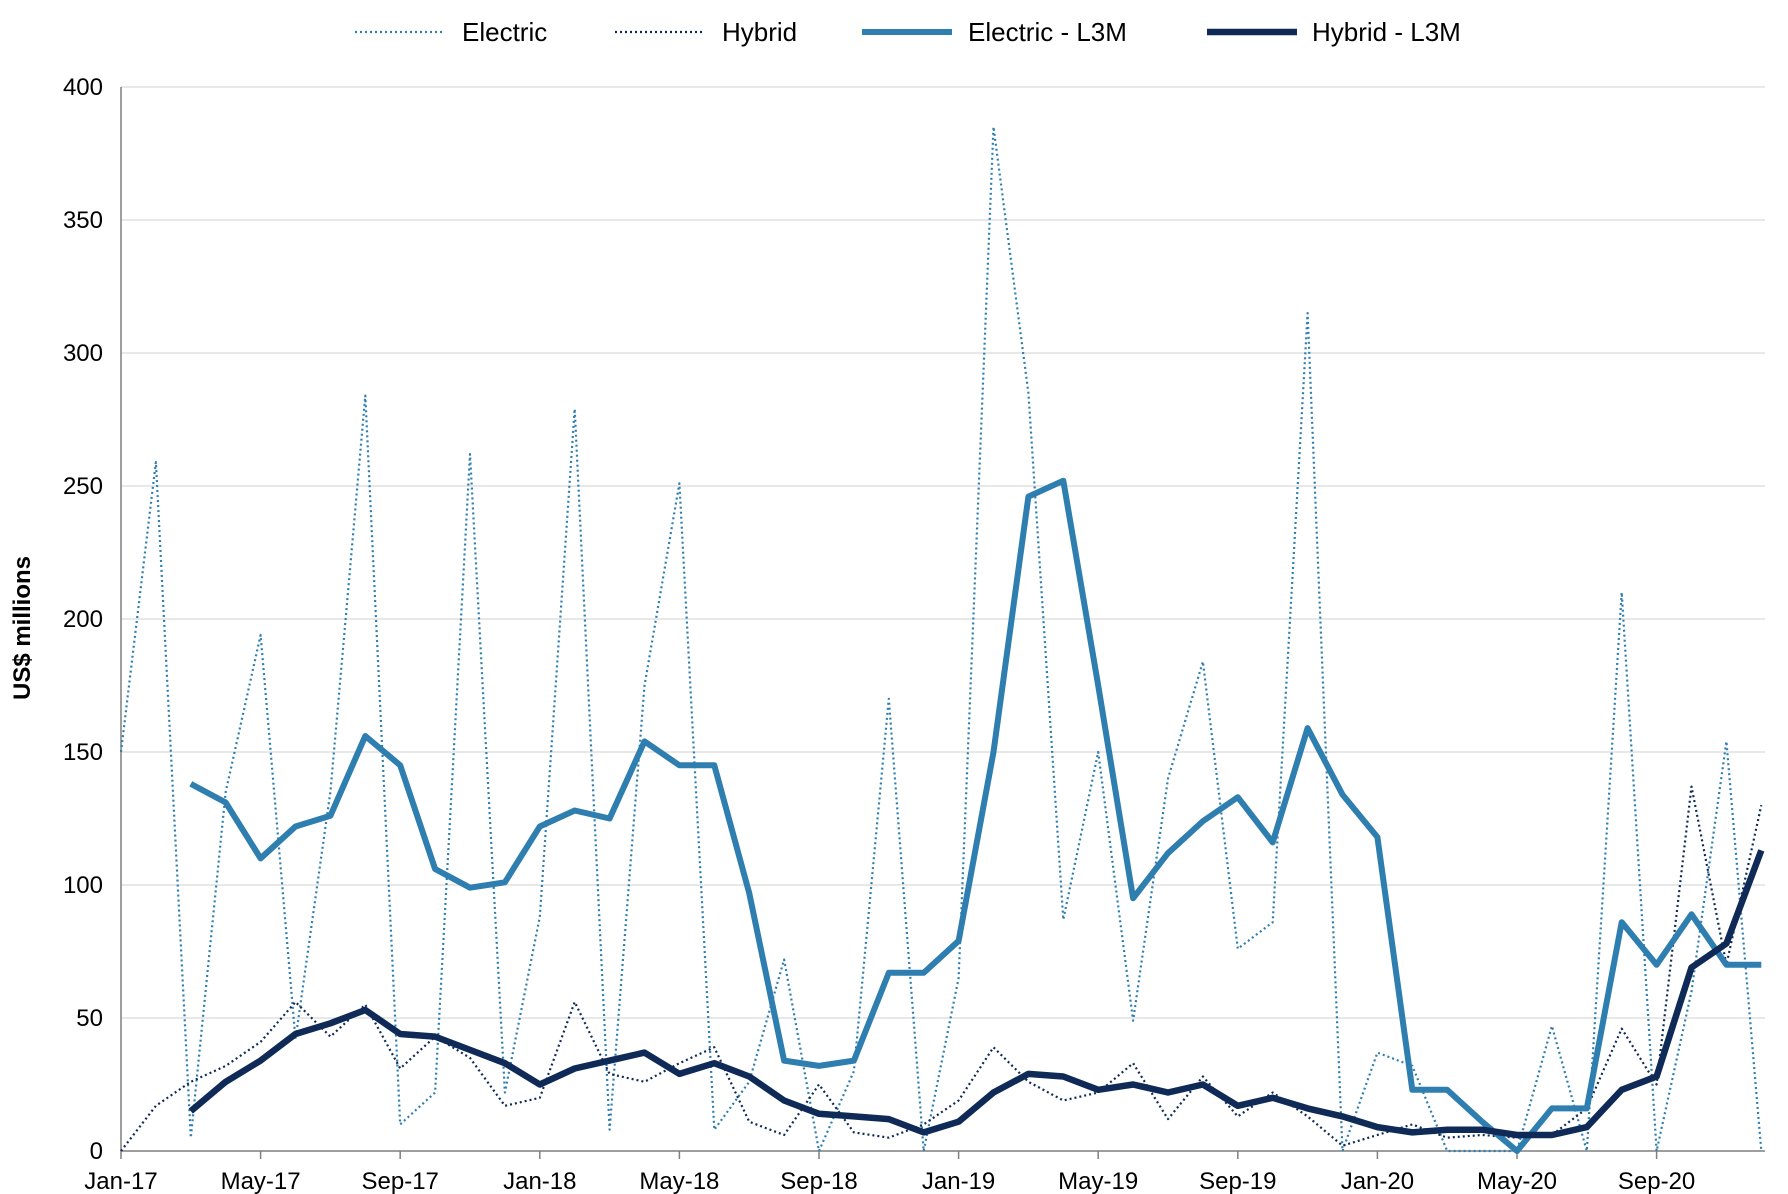  What do you see at coordinates (958, 1181) in the screenshot?
I see `x-tick-label: Jan-19` at bounding box center [958, 1181].